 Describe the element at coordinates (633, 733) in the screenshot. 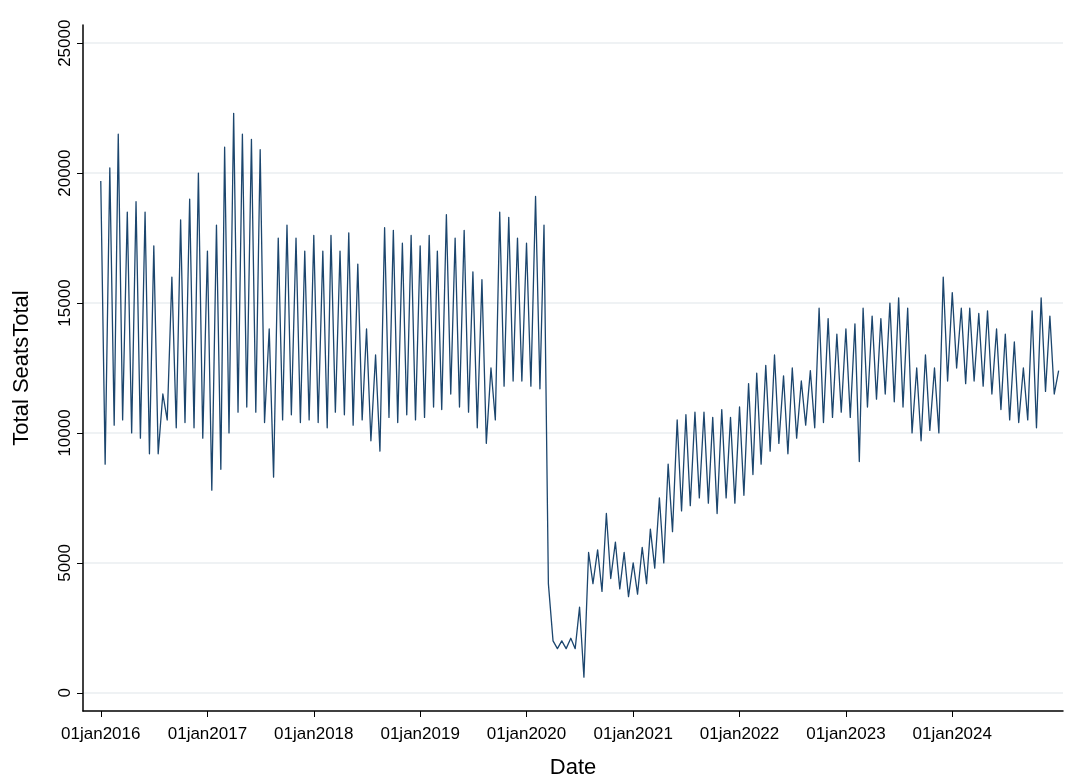

I see `x-tick-label: 01jan2021` at that location.